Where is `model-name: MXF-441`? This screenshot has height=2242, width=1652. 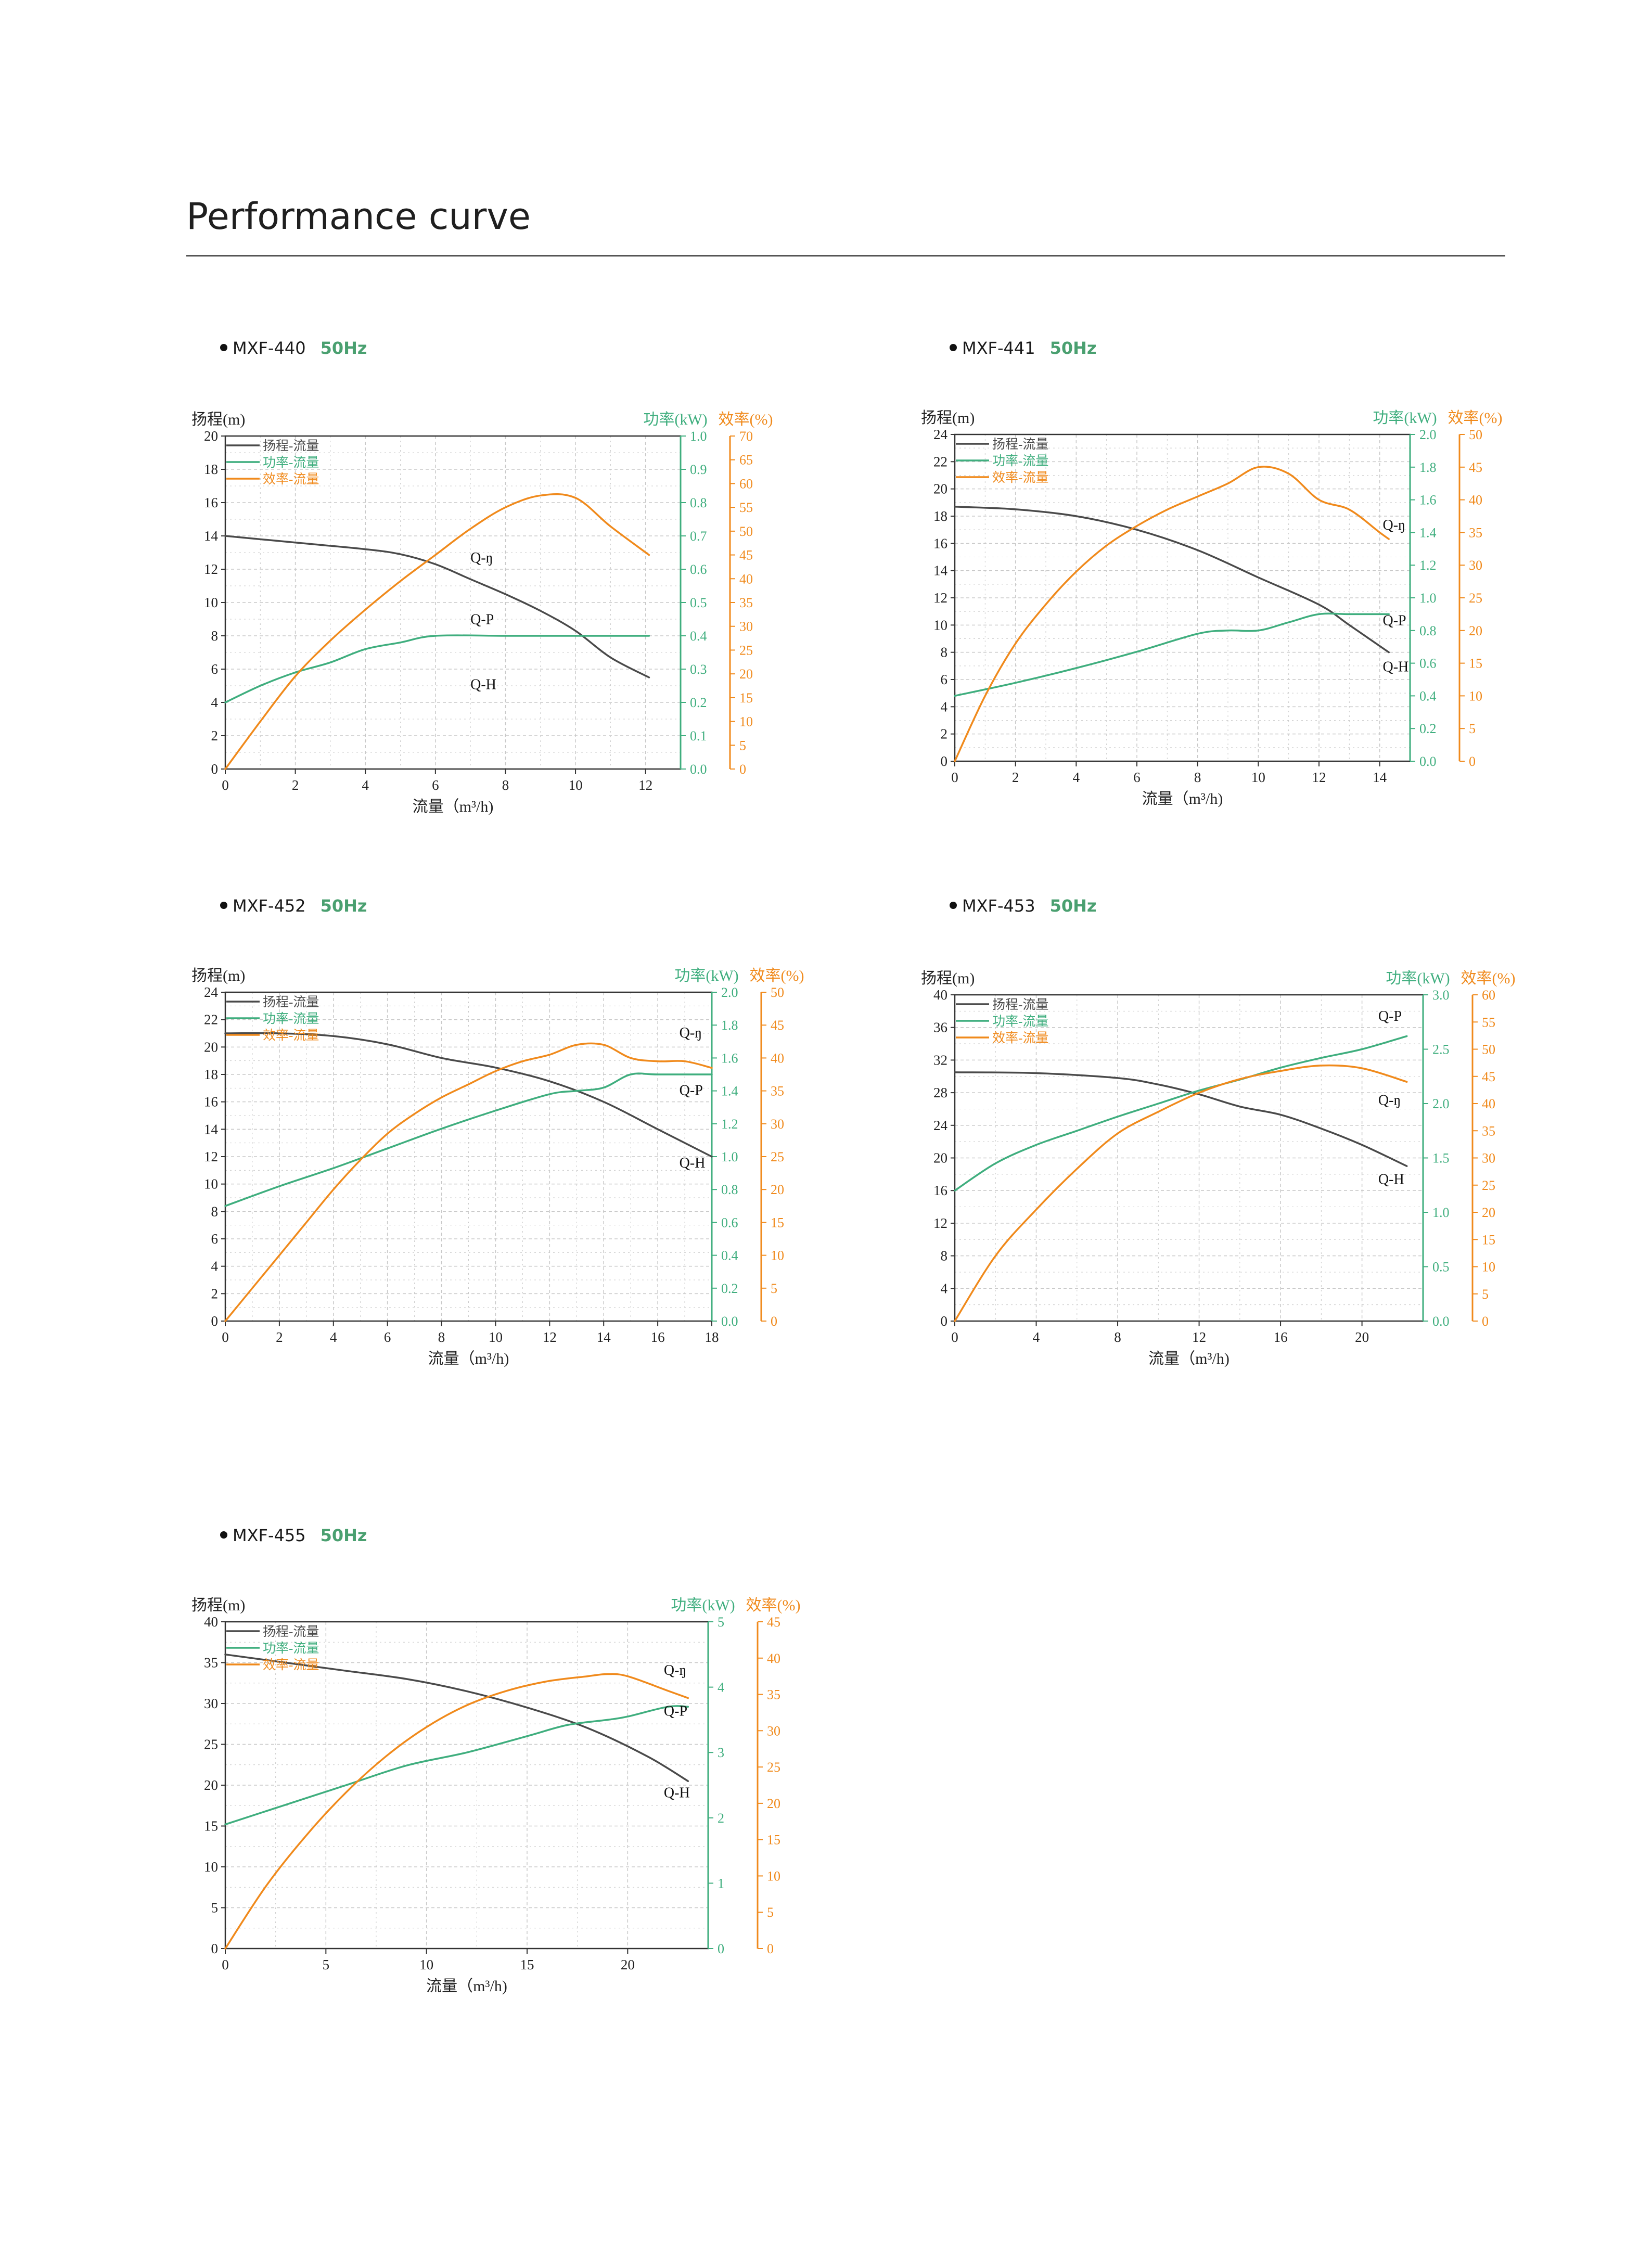 model-name: MXF-441 is located at coordinates (998, 348).